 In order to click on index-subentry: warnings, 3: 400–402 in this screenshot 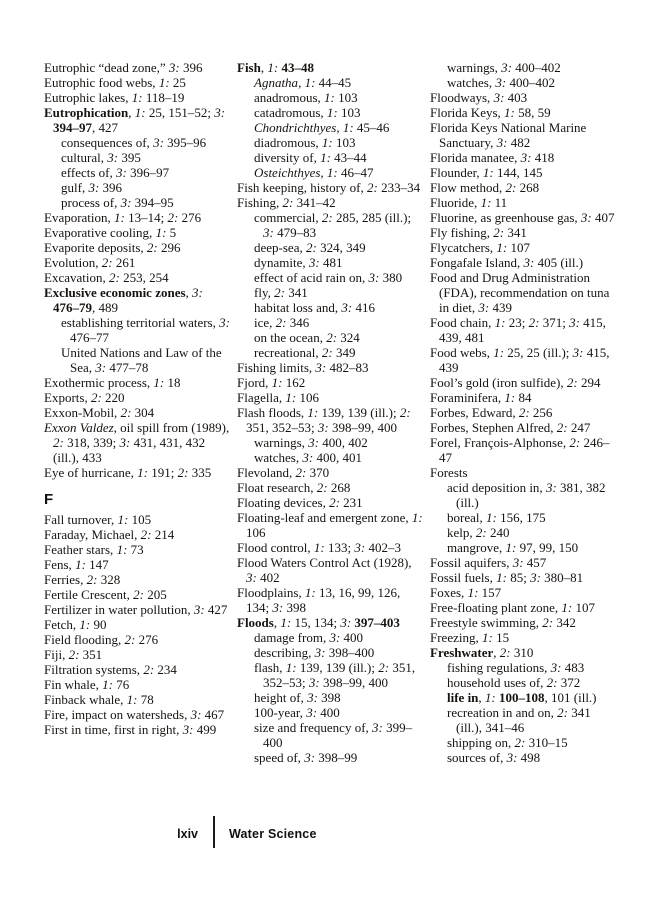, I will do `click(523, 67)`.